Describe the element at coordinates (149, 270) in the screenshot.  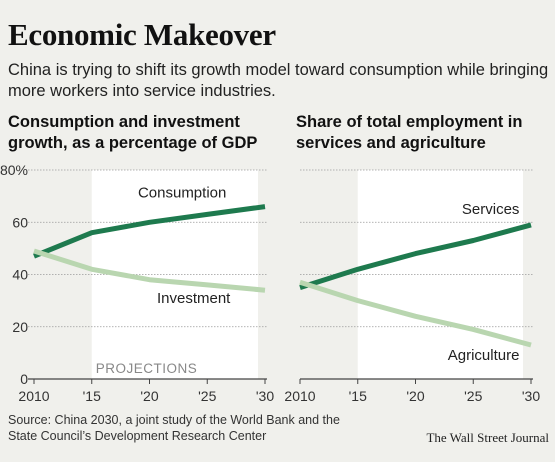
I see `left-investment-line` at that location.